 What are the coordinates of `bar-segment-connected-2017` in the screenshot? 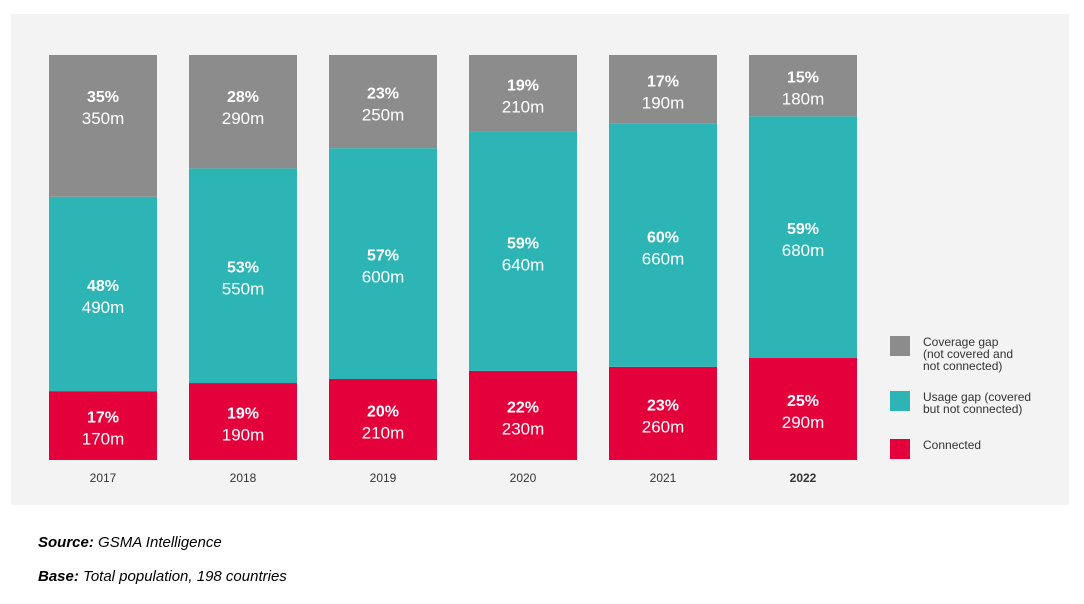 It's located at (103, 425).